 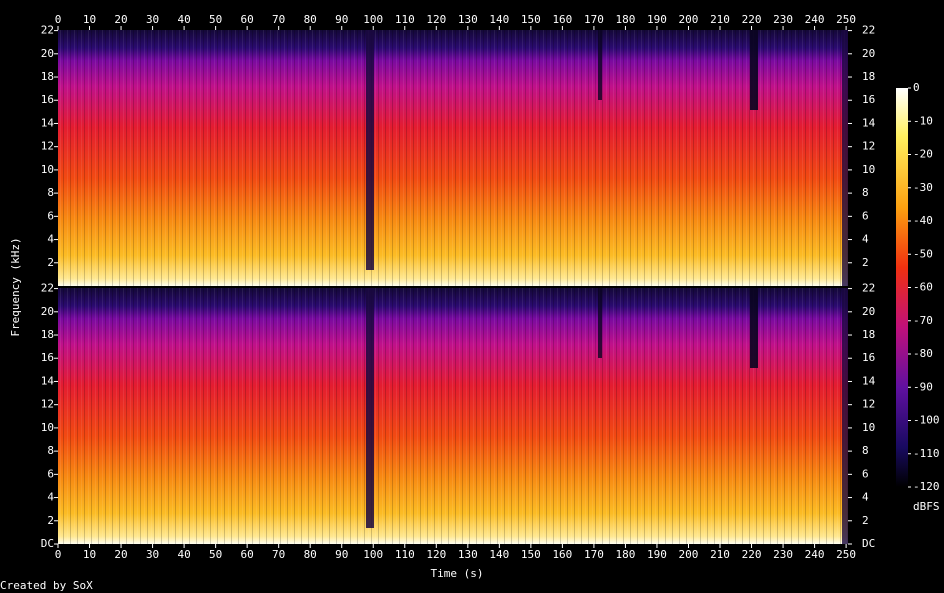 I want to click on colorbar-tick-label: -110, so click(x=926, y=453).